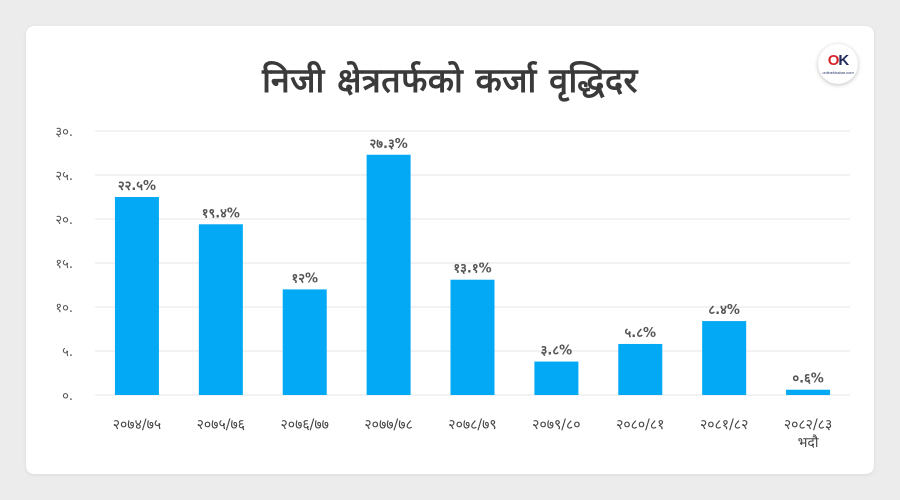 The image size is (900, 500). What do you see at coordinates (67, 396) in the screenshot?
I see `y-tick-label: ०.` at bounding box center [67, 396].